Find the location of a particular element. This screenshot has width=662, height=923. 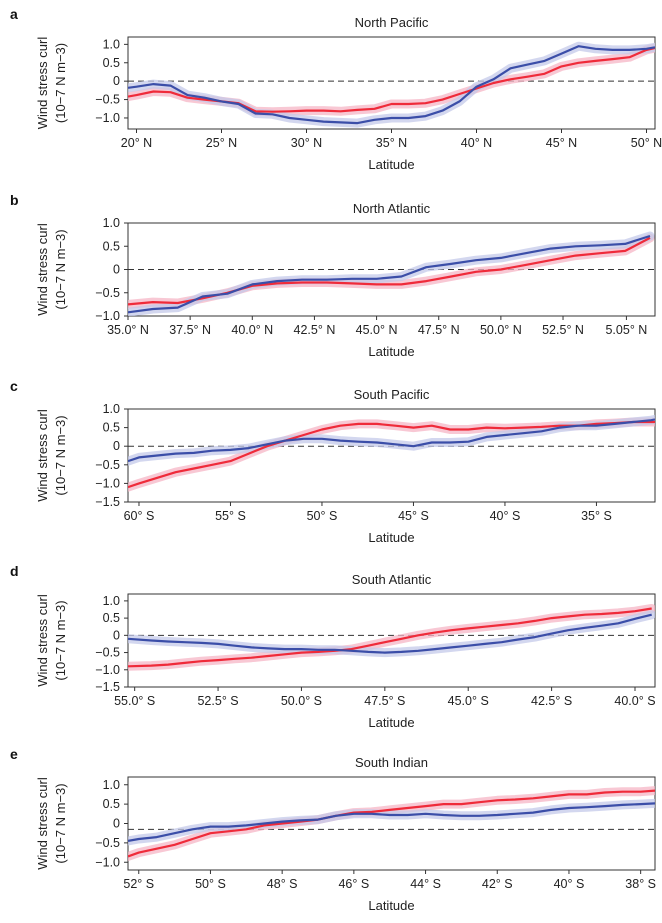

panel-title: South Pacific is located at coordinates (392, 394).